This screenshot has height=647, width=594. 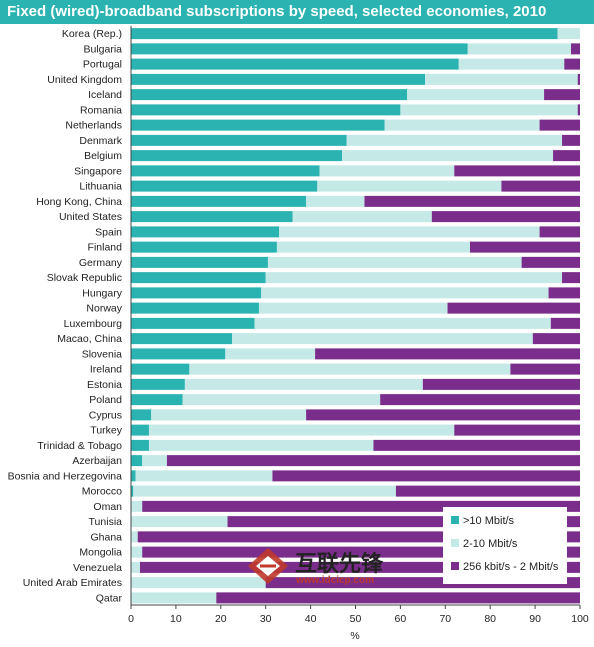 I want to click on x-tick-label: 60, so click(x=401, y=619).